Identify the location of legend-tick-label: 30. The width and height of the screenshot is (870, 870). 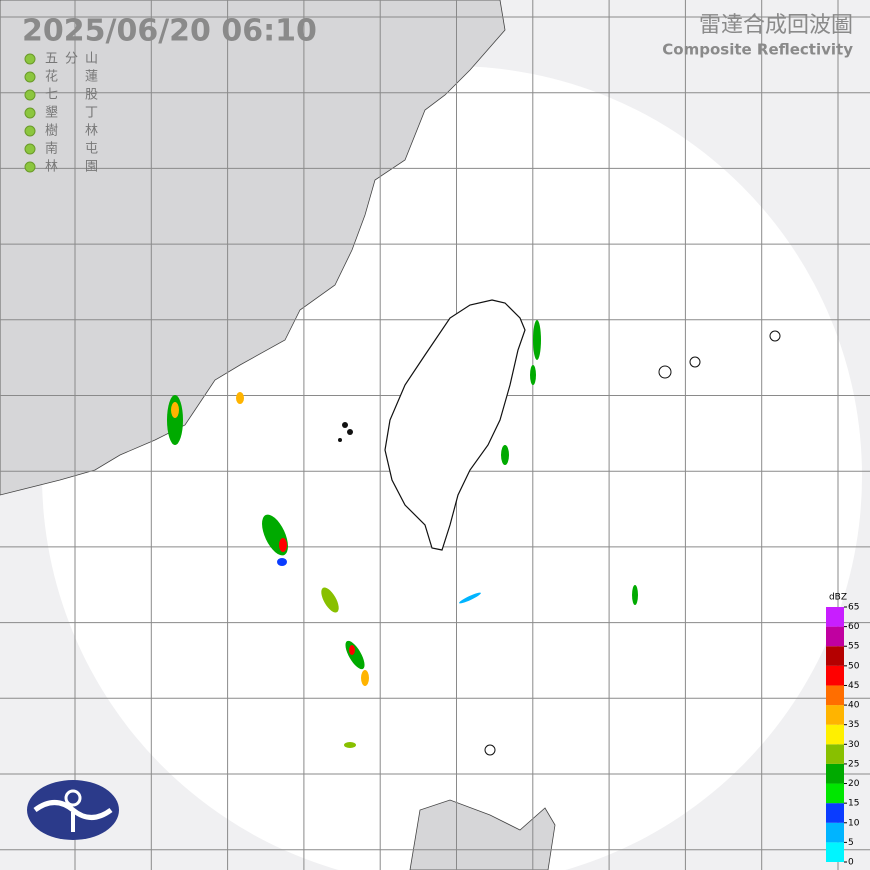
(854, 745).